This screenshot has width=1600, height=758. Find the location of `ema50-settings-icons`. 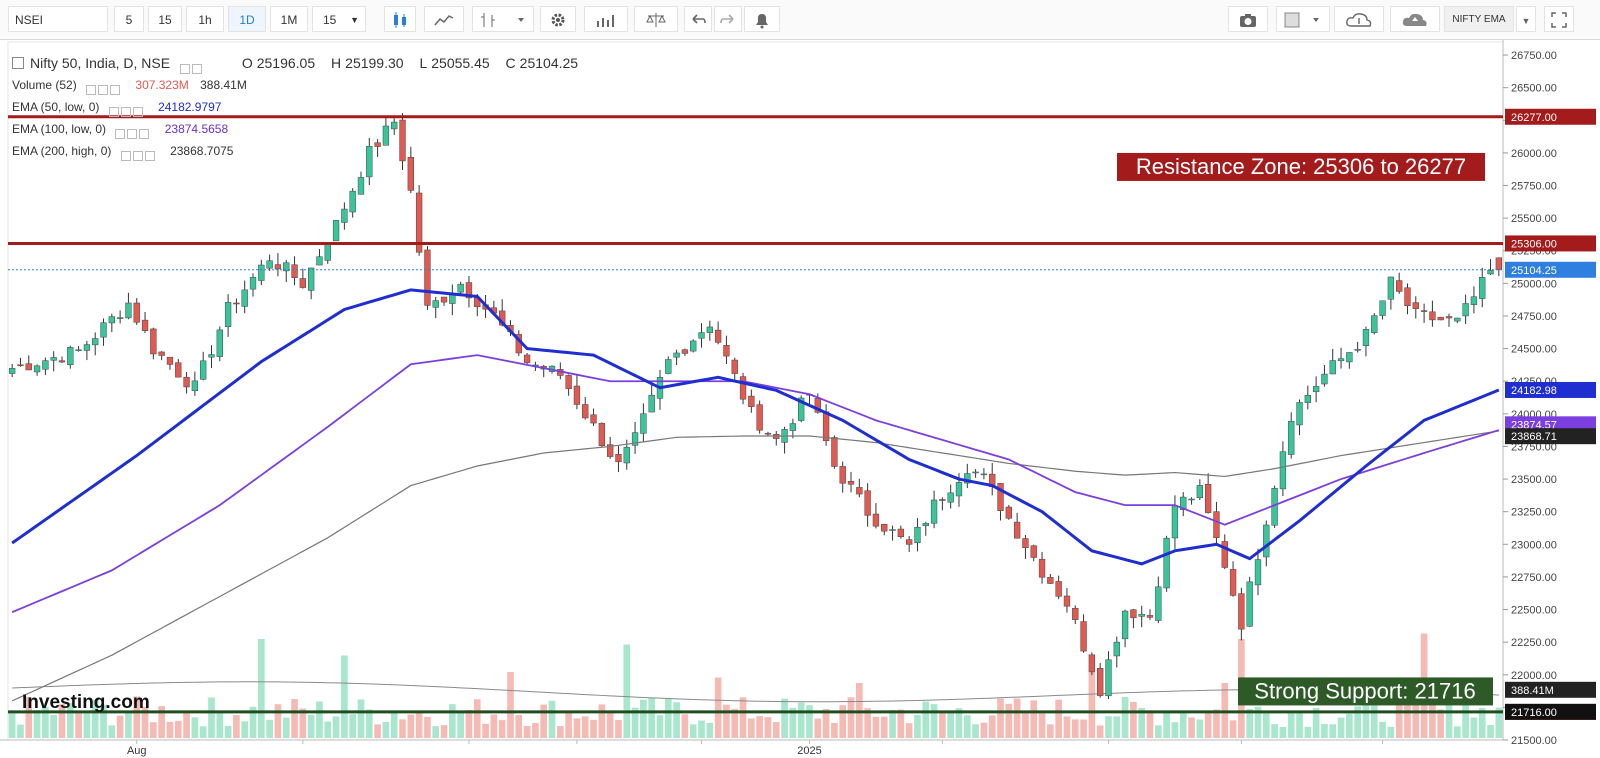

ema50-settings-icons is located at coordinates (128, 109).